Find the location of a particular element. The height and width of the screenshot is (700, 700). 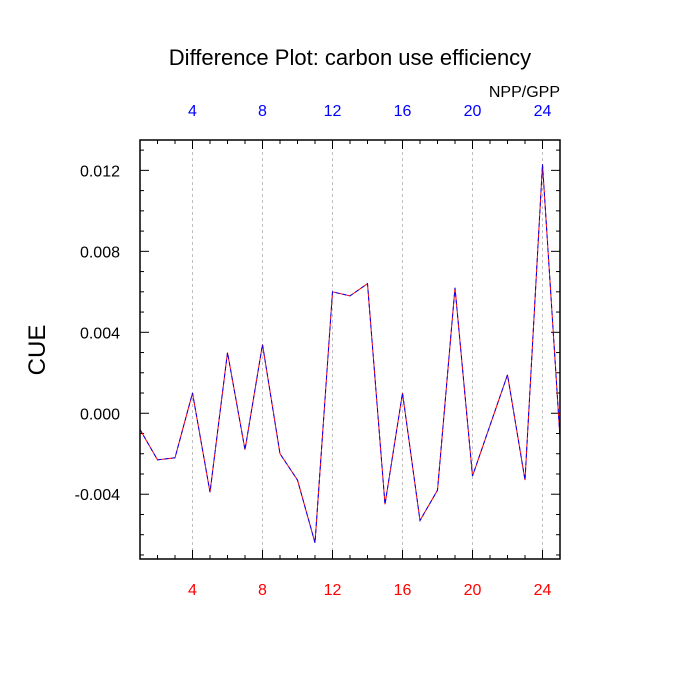

x-tick-label-bottom: 16 is located at coordinates (403, 590).